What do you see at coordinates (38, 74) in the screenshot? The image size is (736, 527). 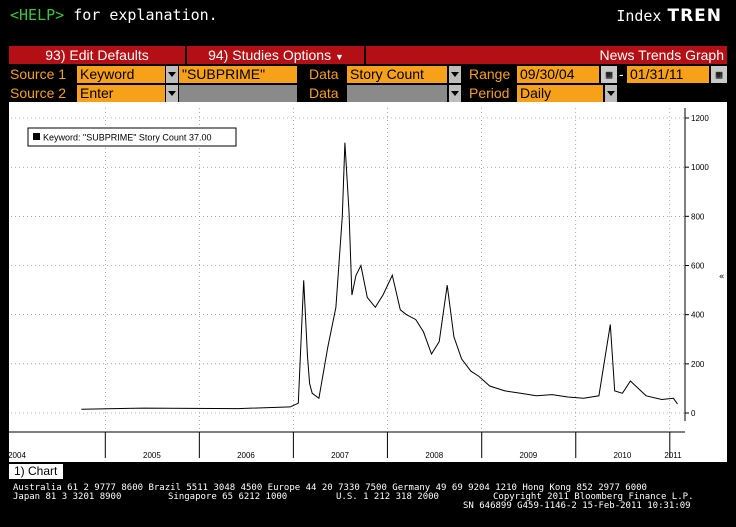 I see `source1-label: Source 1` at bounding box center [38, 74].